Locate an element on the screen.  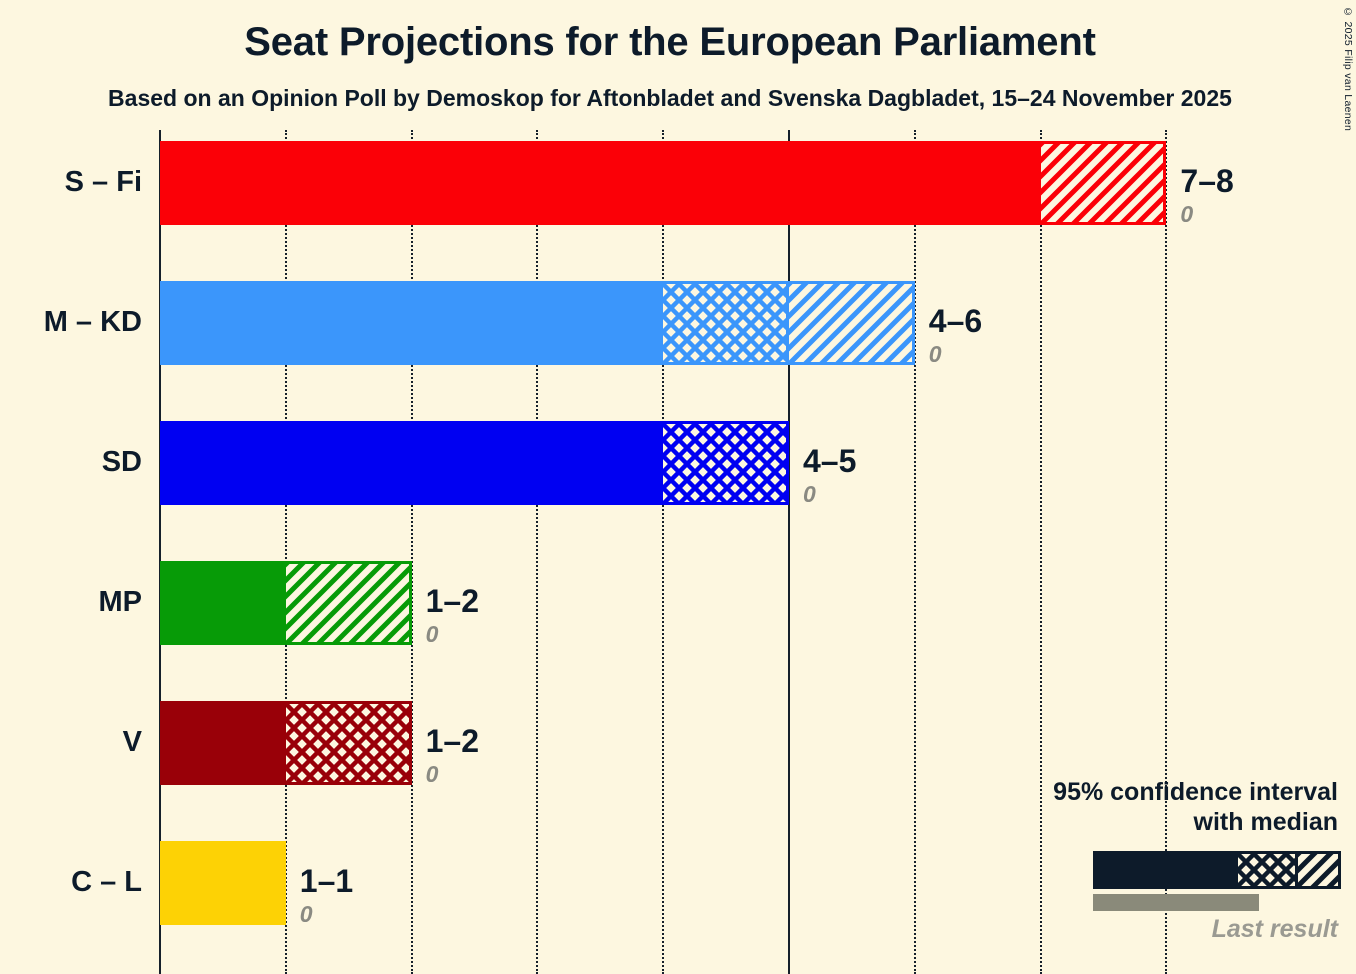
legend-last-result-bar is located at coordinates (1176, 902).